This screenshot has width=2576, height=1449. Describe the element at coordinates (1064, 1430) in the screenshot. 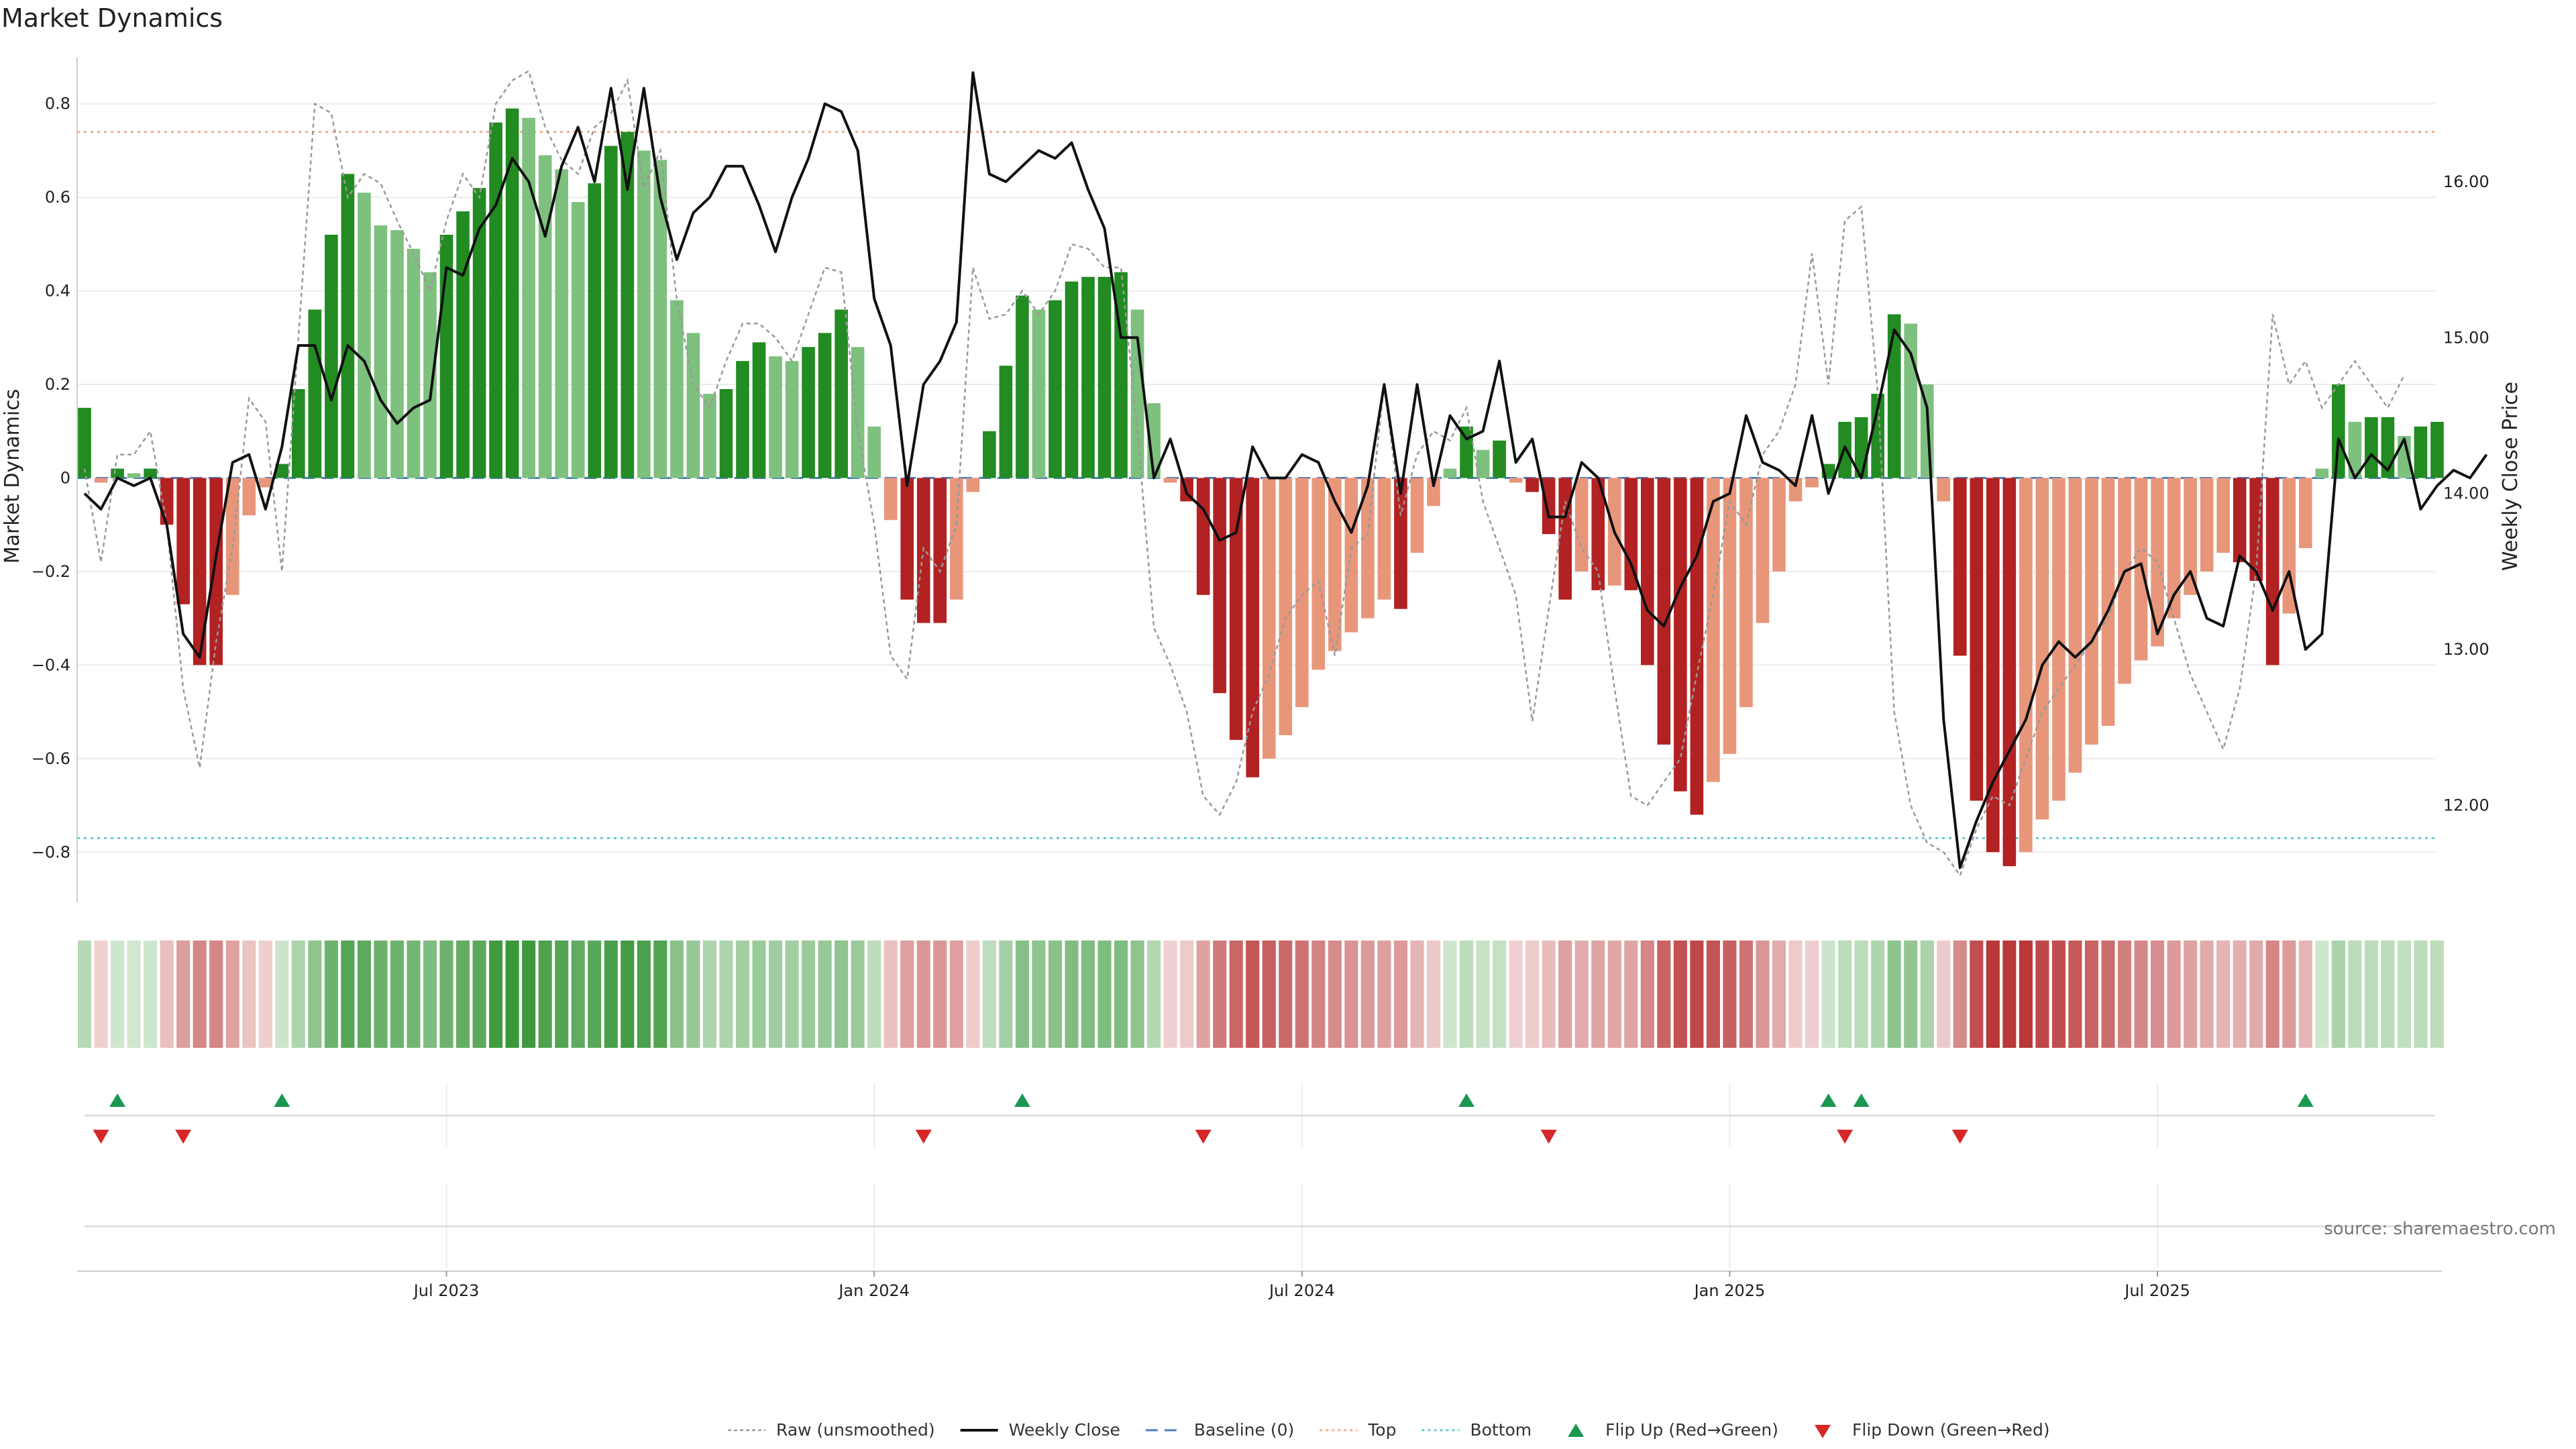

I see `legend-label: Weekly Close` at that location.